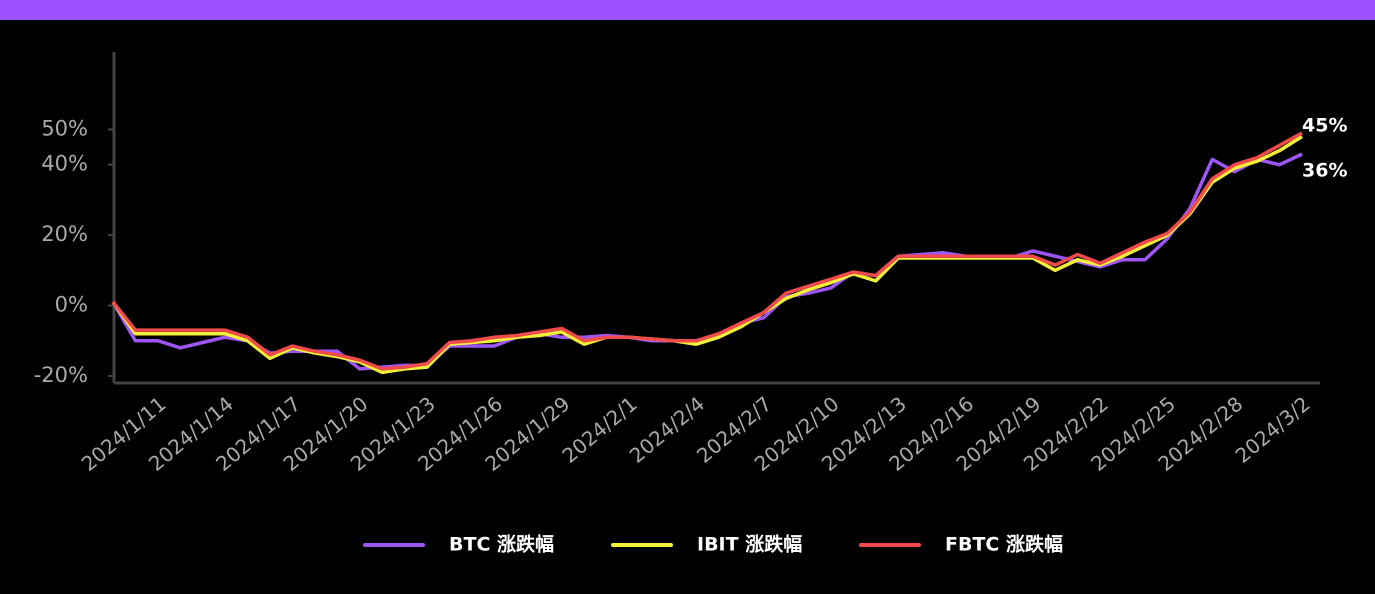 This screenshot has height=594, width=1375. What do you see at coordinates (749, 544) in the screenshot?
I see `legend-label: IBIT 涨跌幅` at bounding box center [749, 544].